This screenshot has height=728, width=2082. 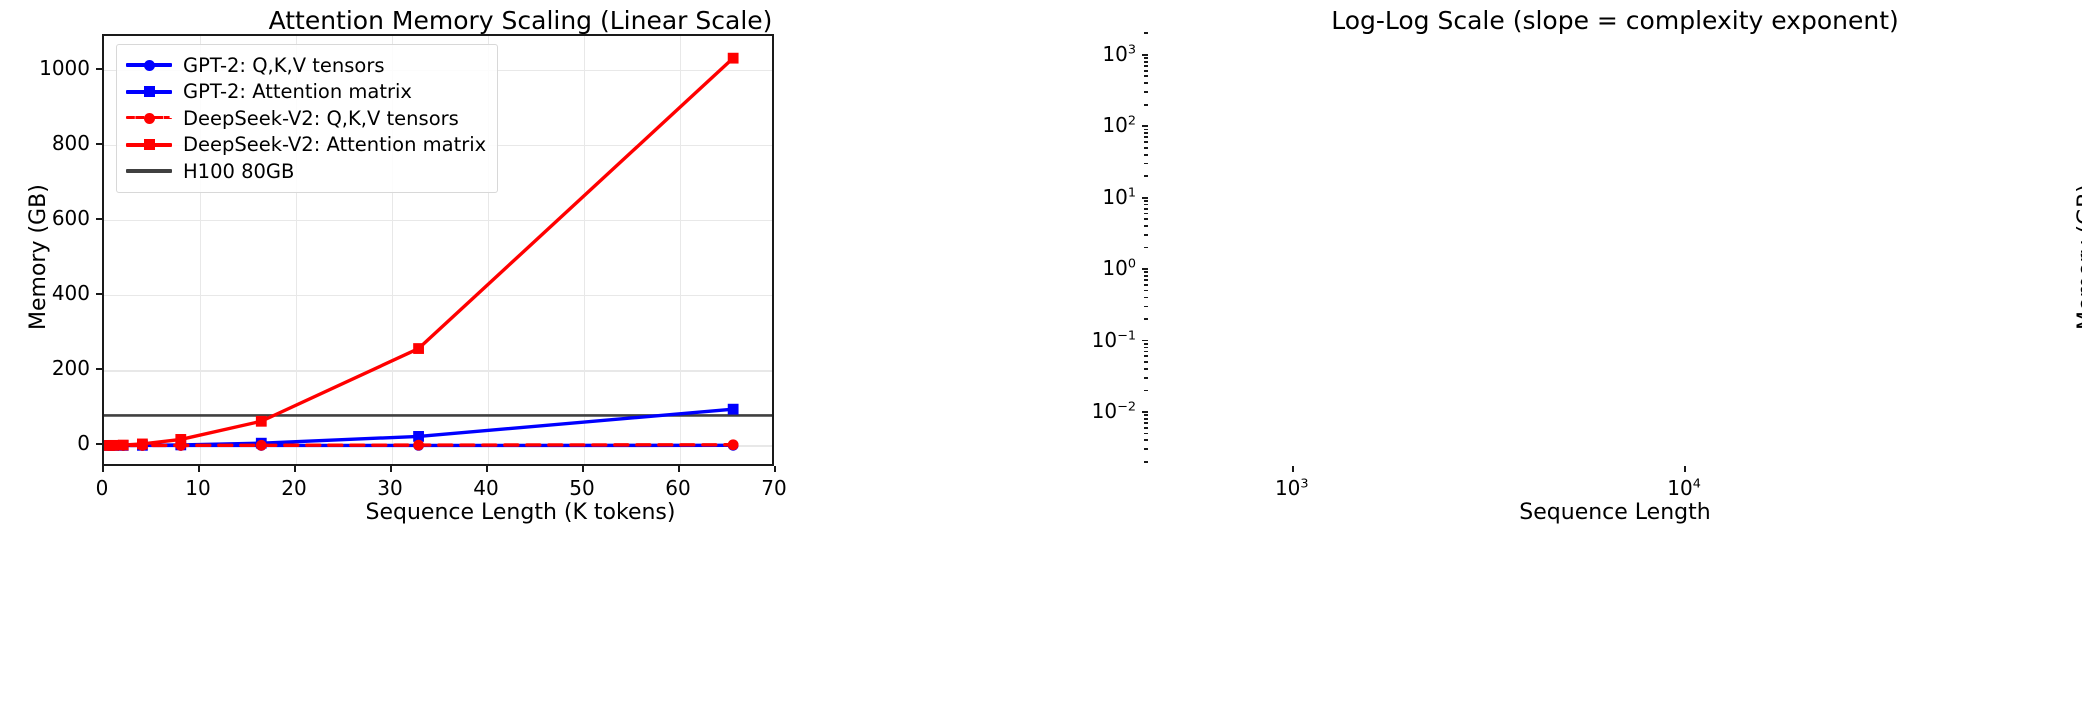 What do you see at coordinates (1615, 512) in the screenshot?
I see `right-xaxis-title: Sequence Length` at bounding box center [1615, 512].